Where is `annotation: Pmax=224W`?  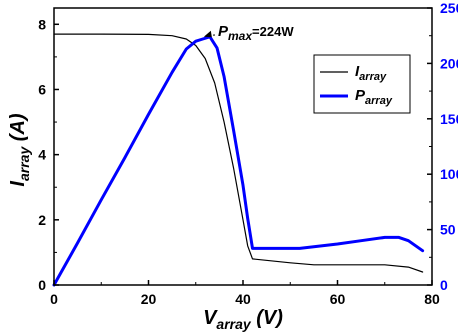
annotation: Pmax=224W is located at coordinates (248, 33).